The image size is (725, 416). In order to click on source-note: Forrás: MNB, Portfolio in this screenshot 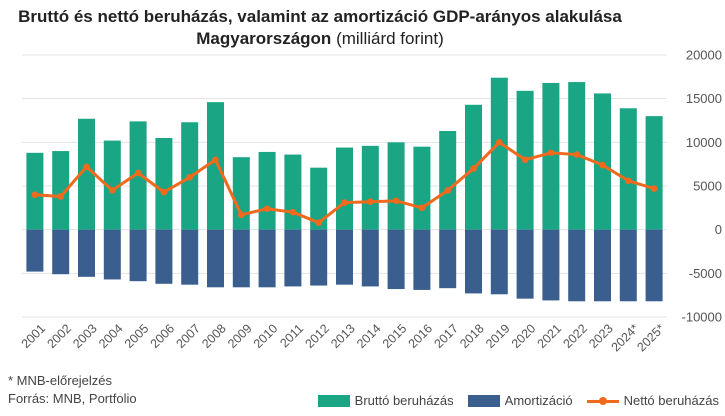, I will do `click(72, 398)`.